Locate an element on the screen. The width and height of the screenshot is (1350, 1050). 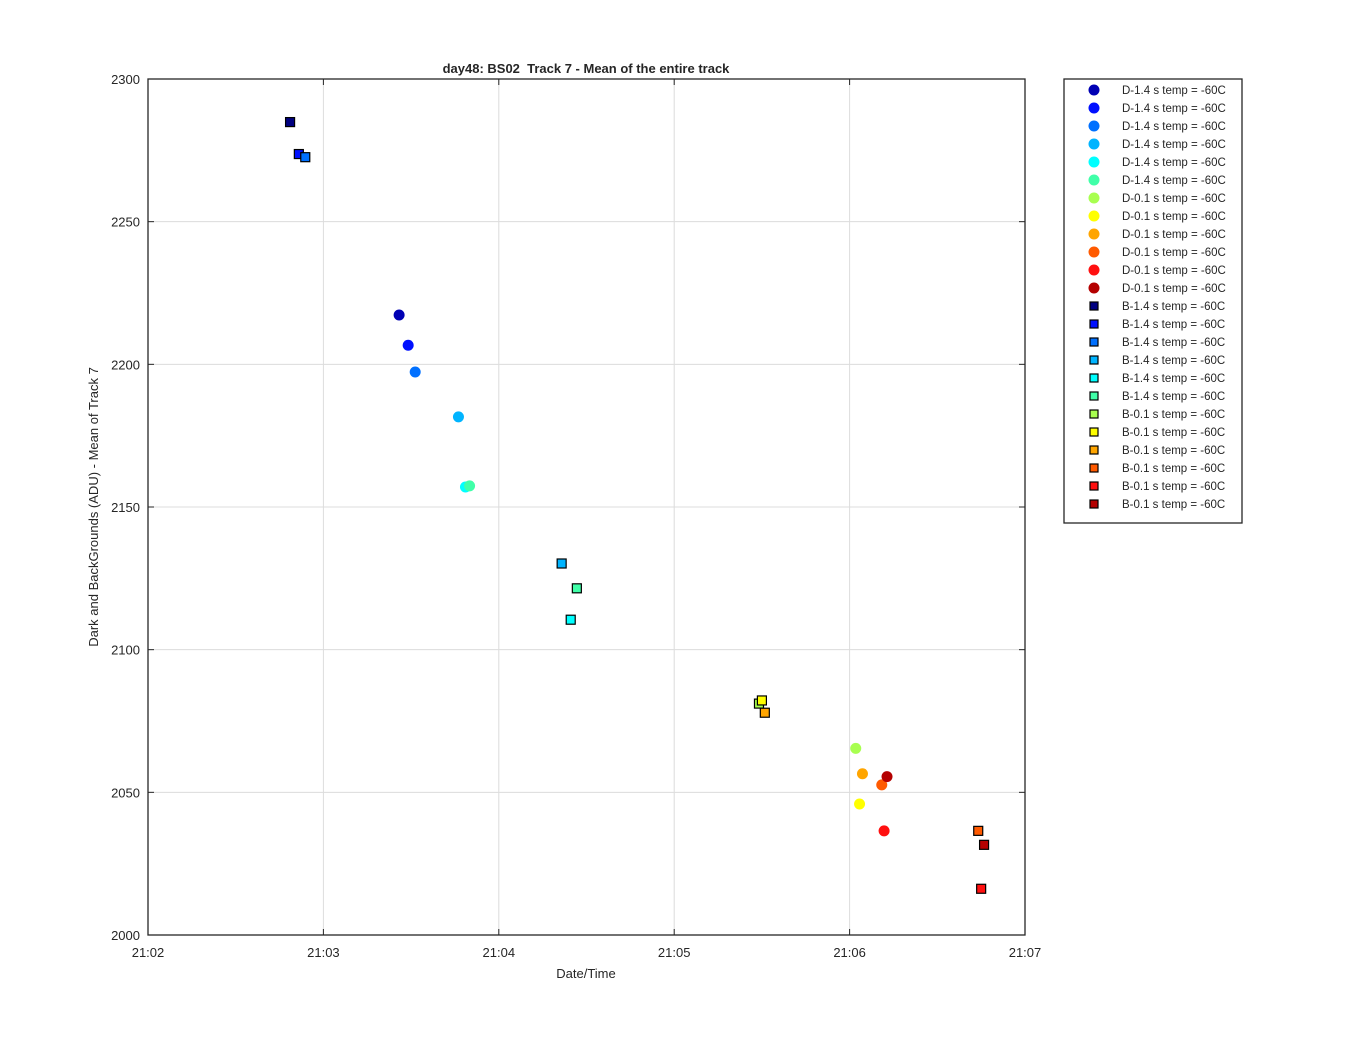
y-tick-label: 2150 is located at coordinates (125, 507).